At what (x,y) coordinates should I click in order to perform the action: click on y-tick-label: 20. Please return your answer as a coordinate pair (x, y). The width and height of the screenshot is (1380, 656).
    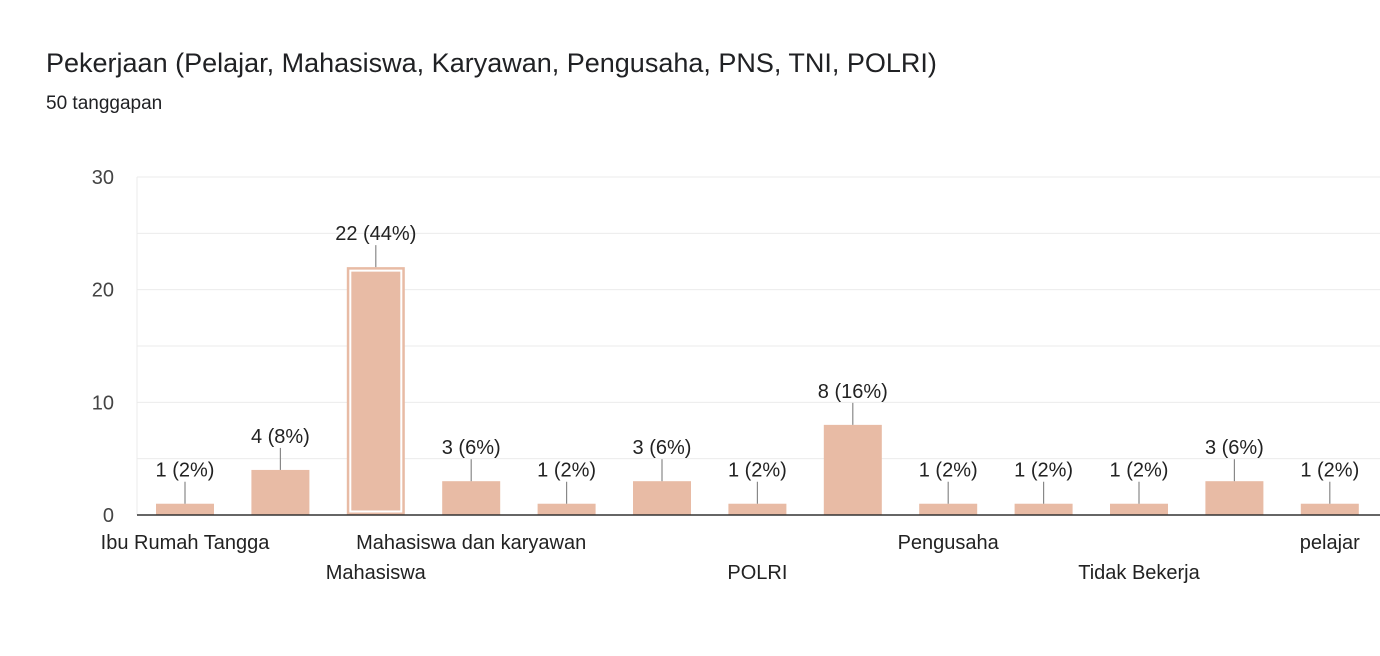
    Looking at the image, I should click on (103, 291).